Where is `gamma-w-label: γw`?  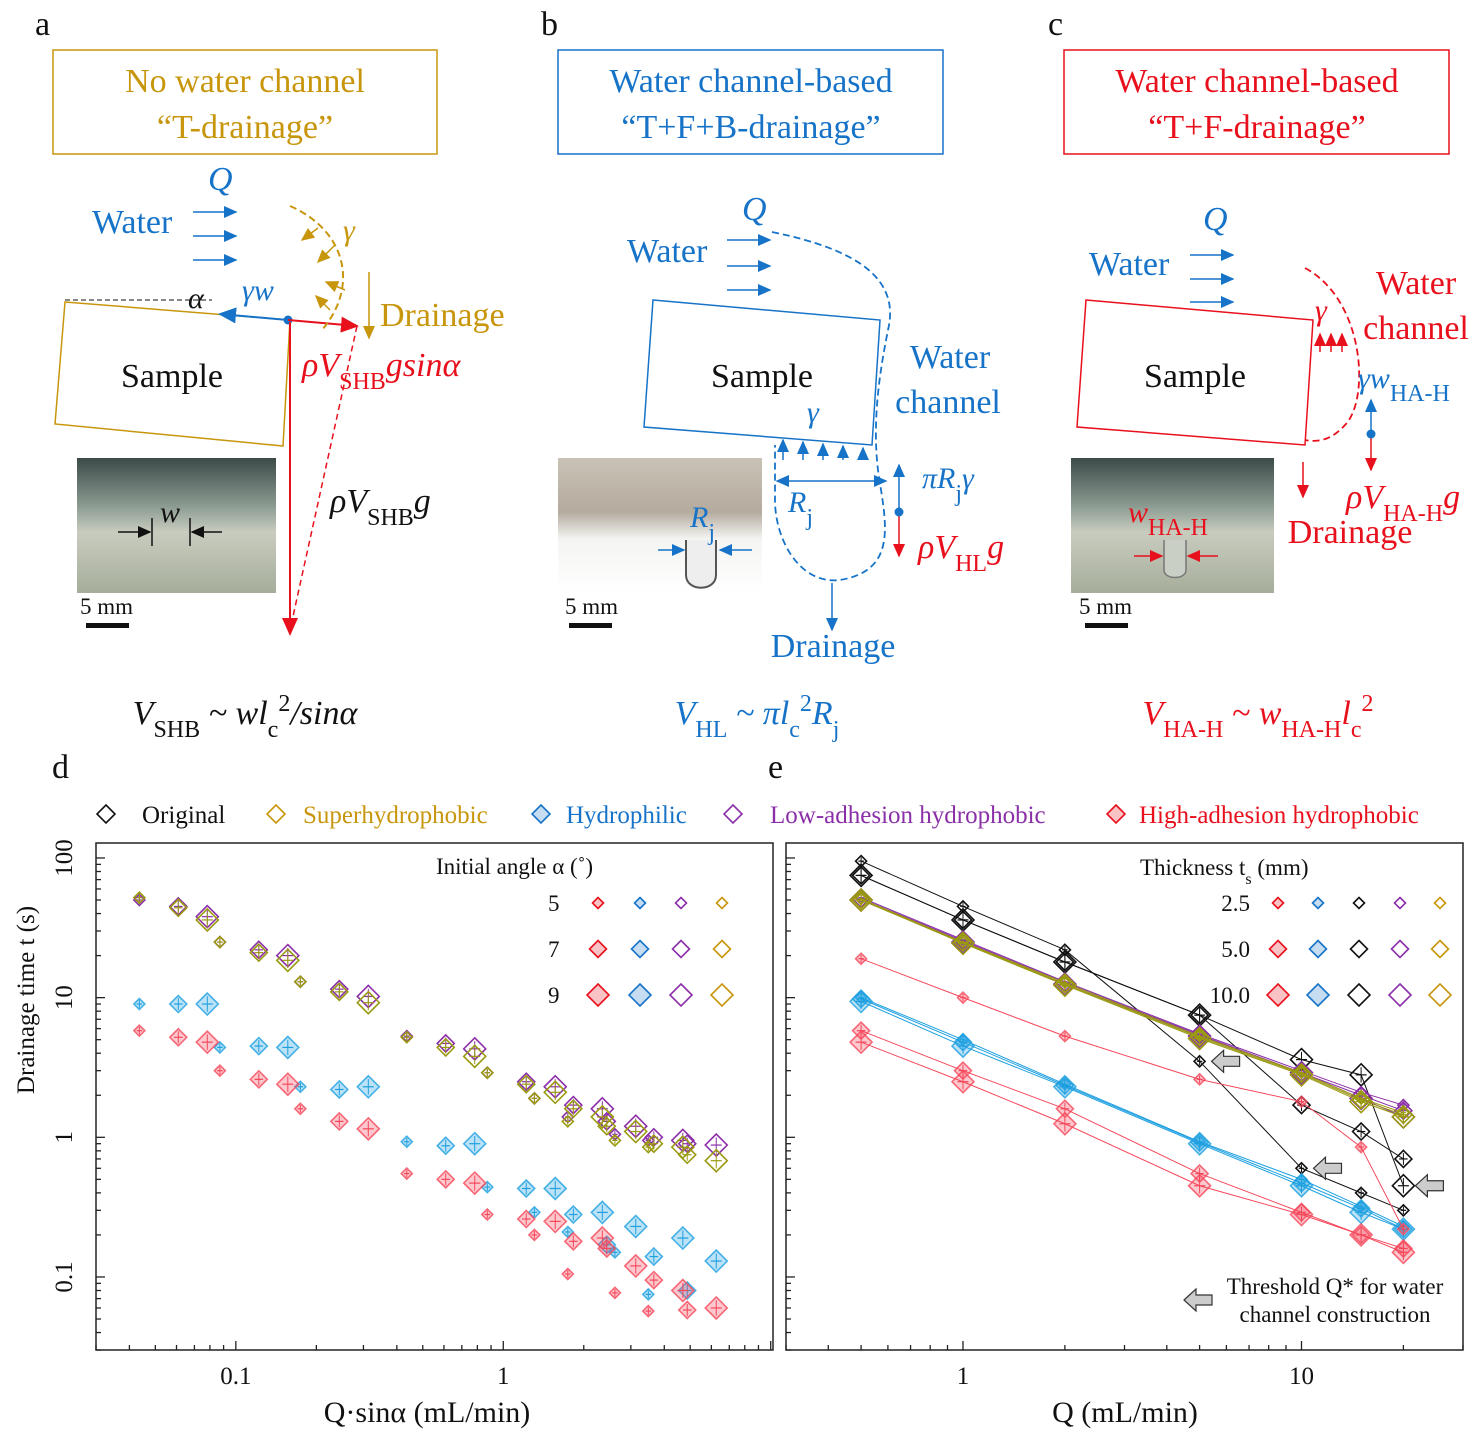
gamma-w-label: γw is located at coordinates (258, 290).